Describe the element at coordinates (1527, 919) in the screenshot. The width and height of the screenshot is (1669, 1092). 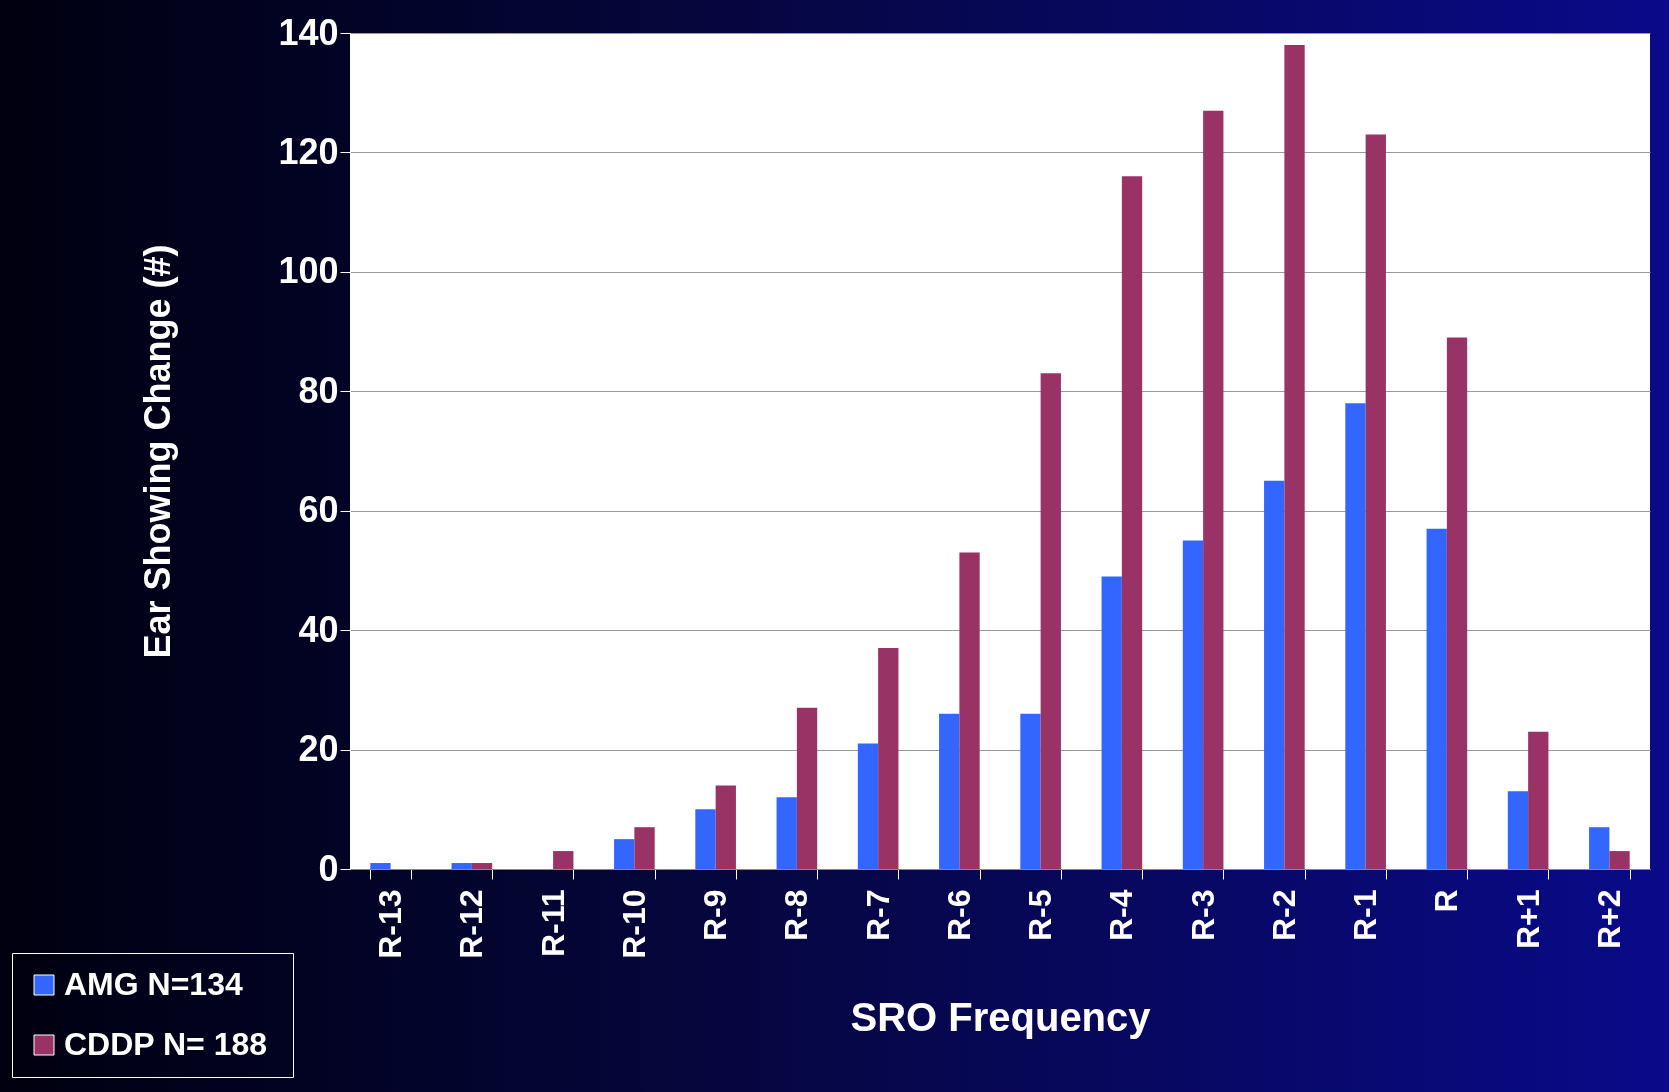
I see `x-tick-label: R+1` at that location.